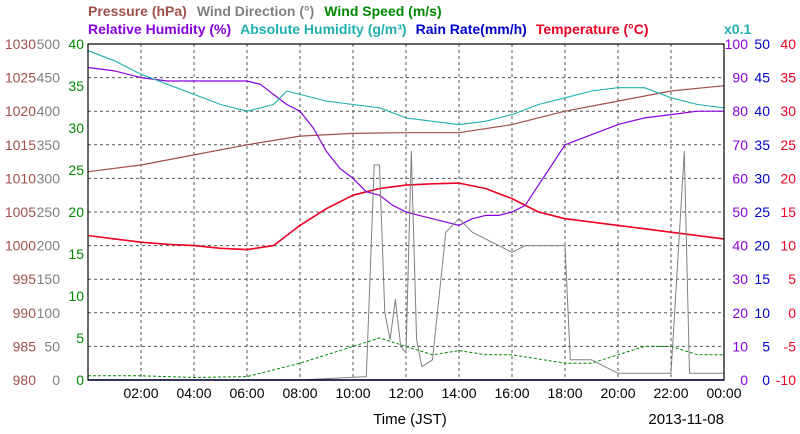  I want to click on x-tick-label: 16:00, so click(511, 393).